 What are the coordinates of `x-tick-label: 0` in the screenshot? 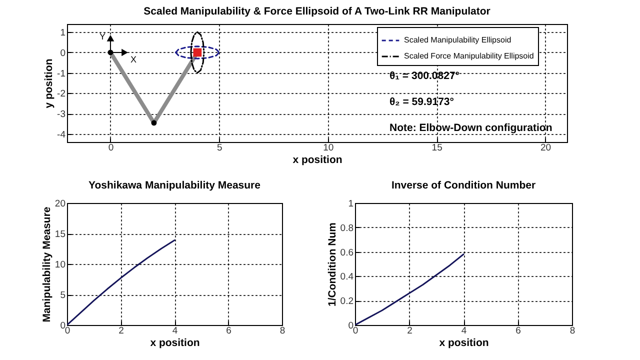 It's located at (111, 148).